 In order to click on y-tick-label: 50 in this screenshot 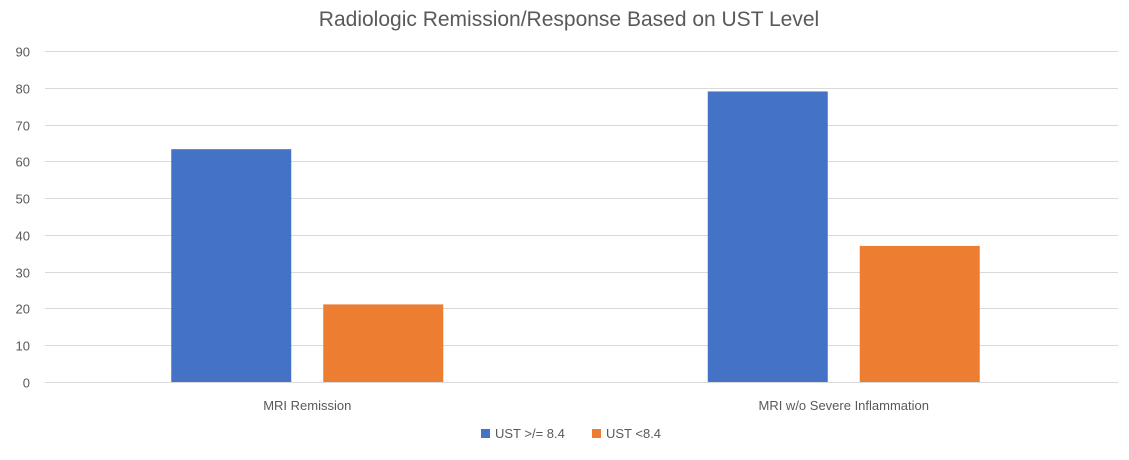, I will do `click(23, 199)`.